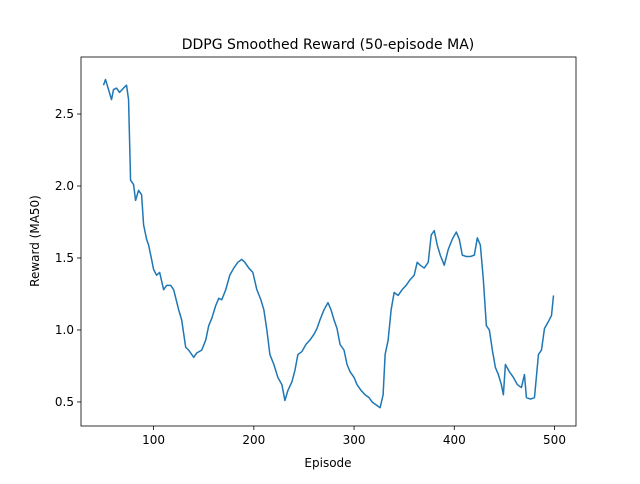  I want to click on x-tick-label: 300, so click(354, 440).